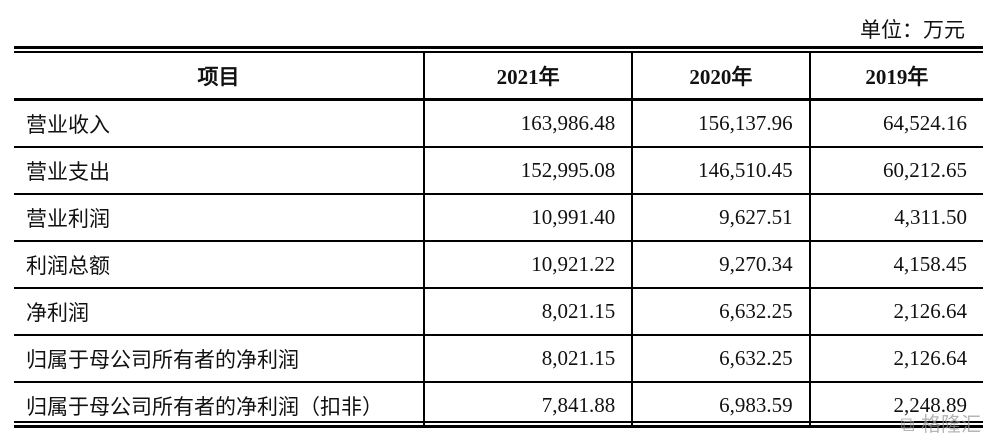 This screenshot has height=438, width=997. I want to click on row-label: 净利润, so click(219, 312).